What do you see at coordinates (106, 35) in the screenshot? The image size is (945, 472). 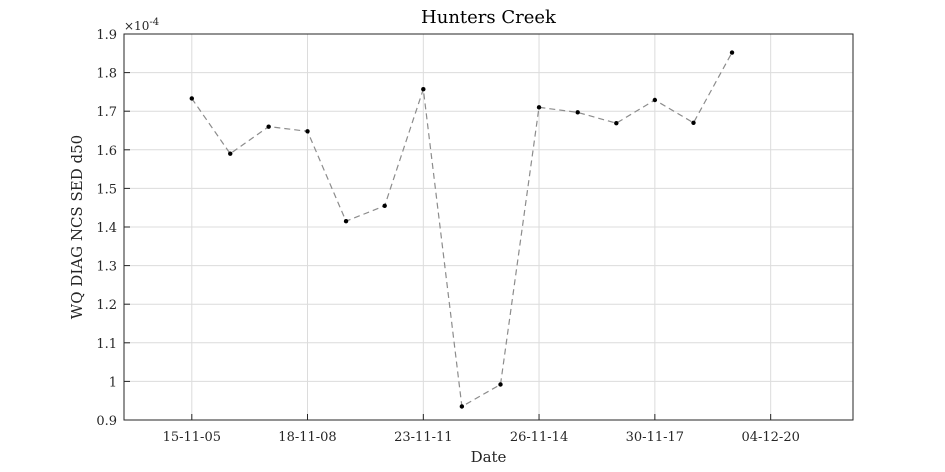 I see `y-tick-label: 1.9` at bounding box center [106, 35].